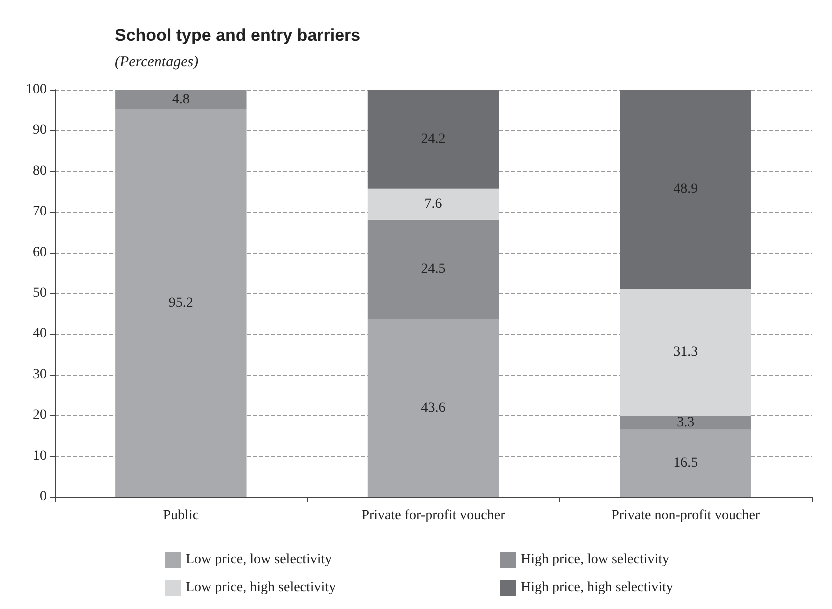 This screenshot has width=832, height=609. What do you see at coordinates (40, 416) in the screenshot?
I see `y-tick-label: 20` at bounding box center [40, 416].